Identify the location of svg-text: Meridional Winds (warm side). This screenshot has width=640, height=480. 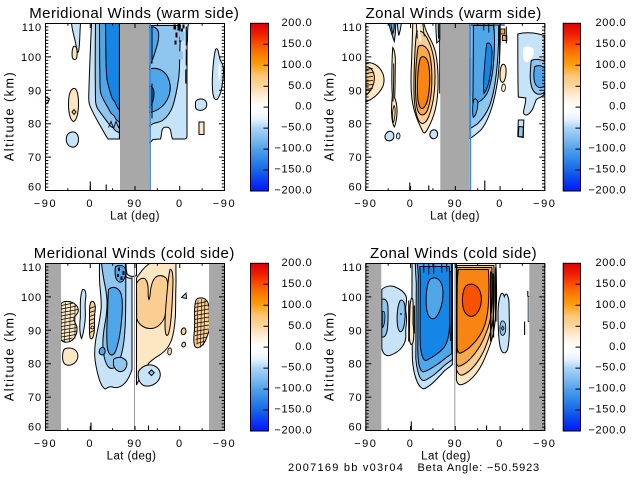
(134, 13).